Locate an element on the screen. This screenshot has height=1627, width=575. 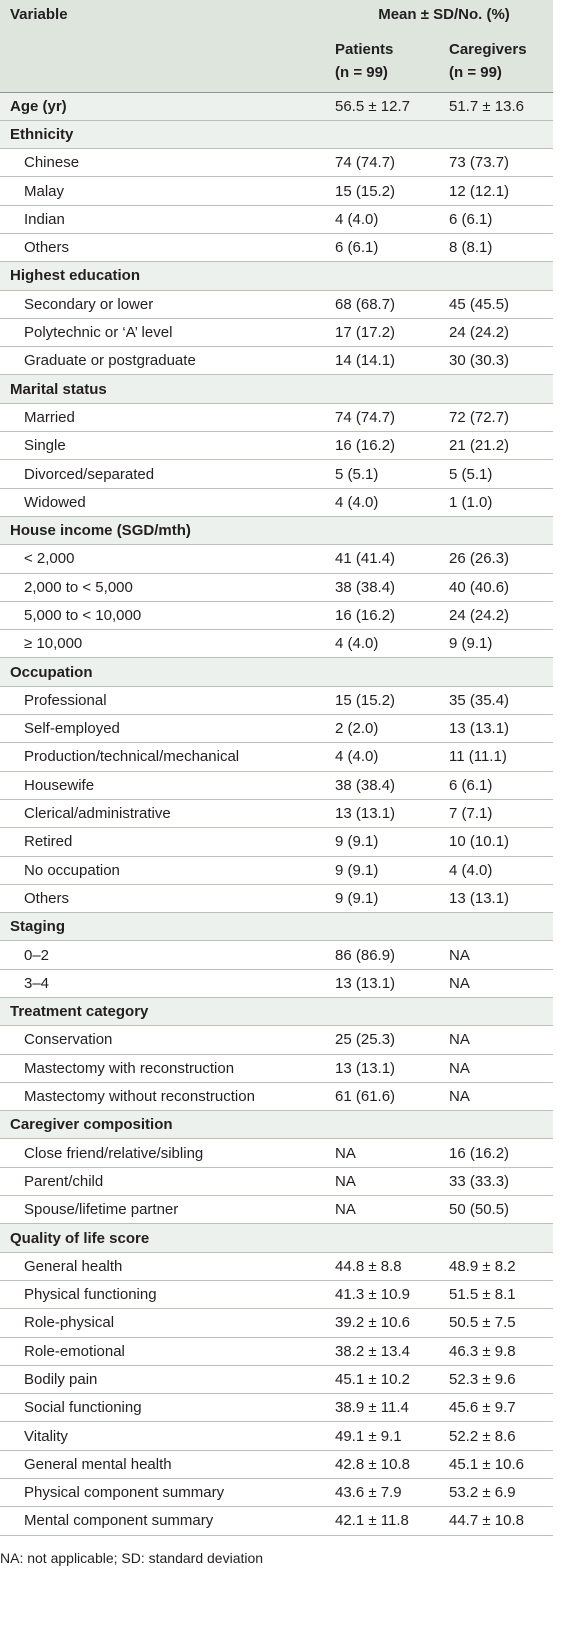
row-label: Role-emotional is located at coordinates (162, 1351).